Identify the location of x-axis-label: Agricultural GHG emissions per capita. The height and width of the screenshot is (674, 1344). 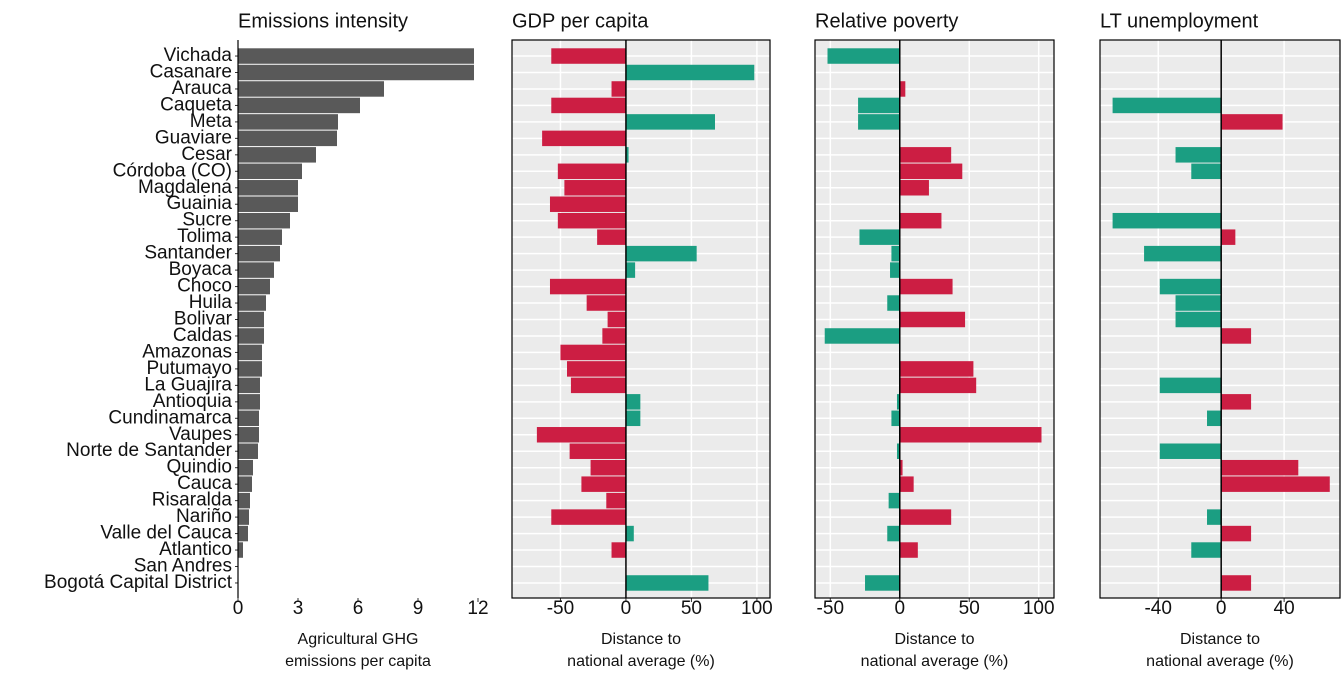
(358, 650).